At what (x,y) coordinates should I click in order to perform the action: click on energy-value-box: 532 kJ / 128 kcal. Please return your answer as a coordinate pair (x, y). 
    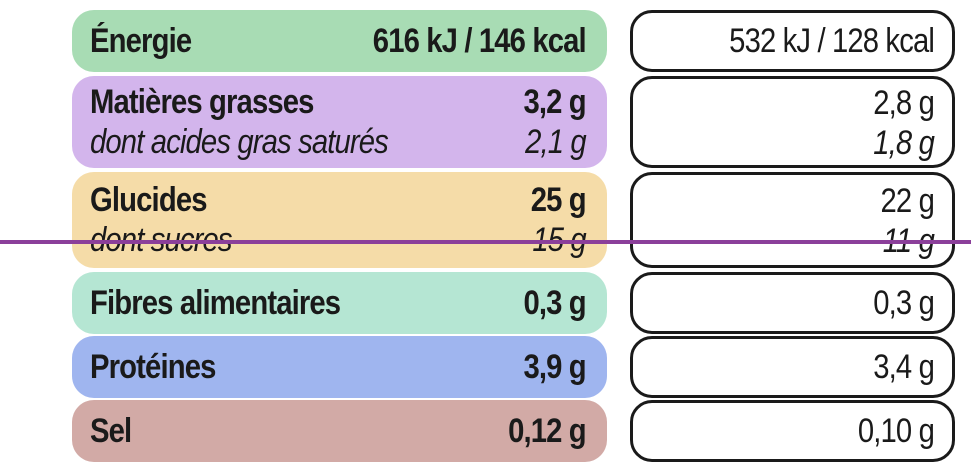
    Looking at the image, I should click on (792, 41).